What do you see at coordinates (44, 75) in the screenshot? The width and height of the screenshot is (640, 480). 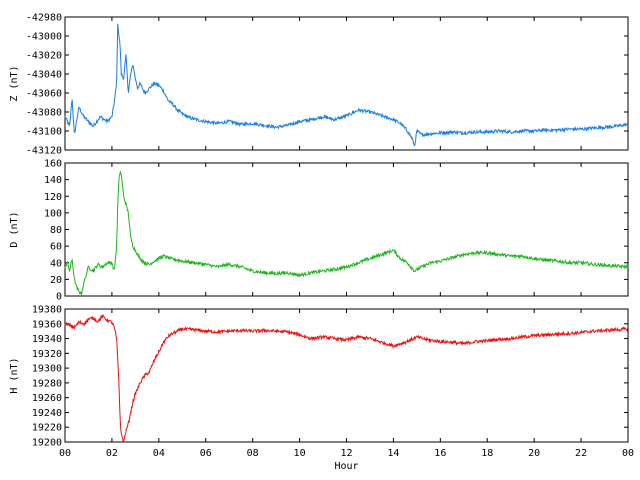 I see `y-tick-label: -43040` at bounding box center [44, 75].